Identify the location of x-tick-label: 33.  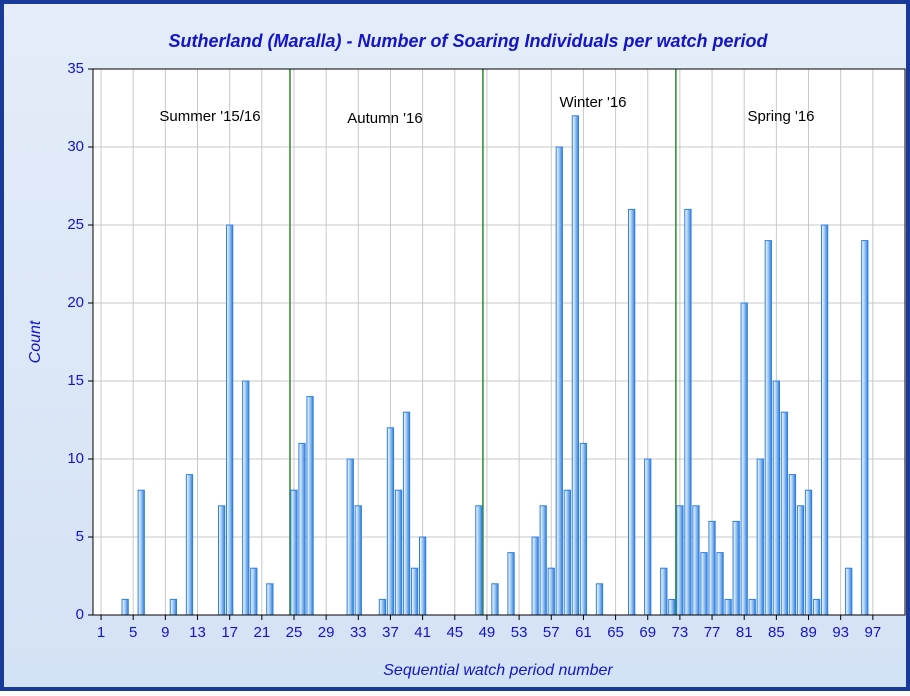
(358, 632).